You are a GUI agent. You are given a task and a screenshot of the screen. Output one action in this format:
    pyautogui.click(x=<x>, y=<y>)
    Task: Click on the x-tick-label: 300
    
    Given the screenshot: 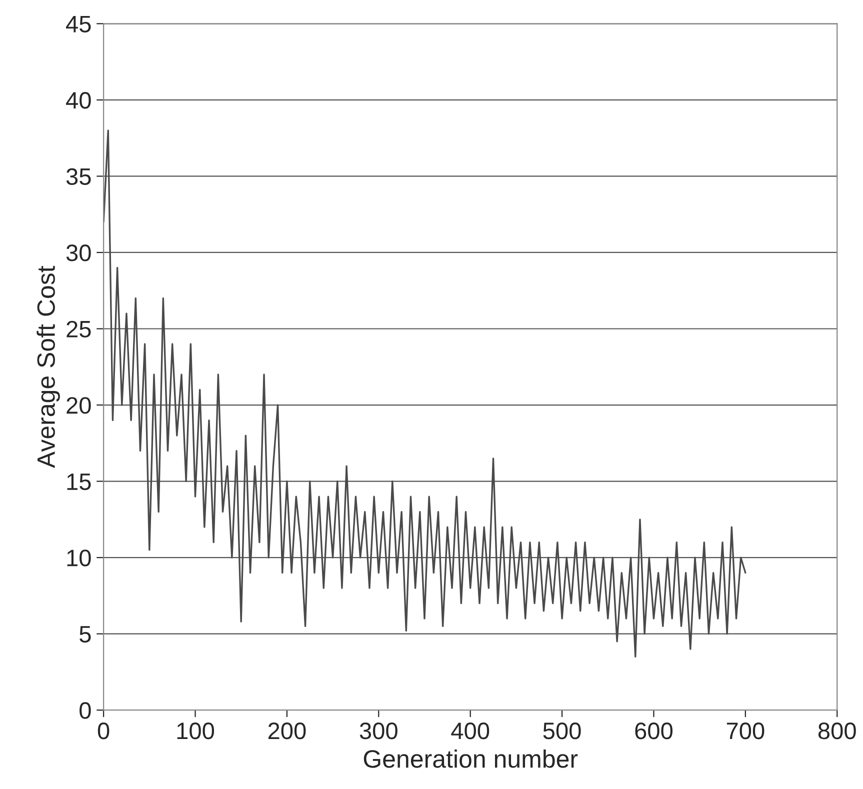 What is the action you would take?
    pyautogui.click(x=379, y=731)
    